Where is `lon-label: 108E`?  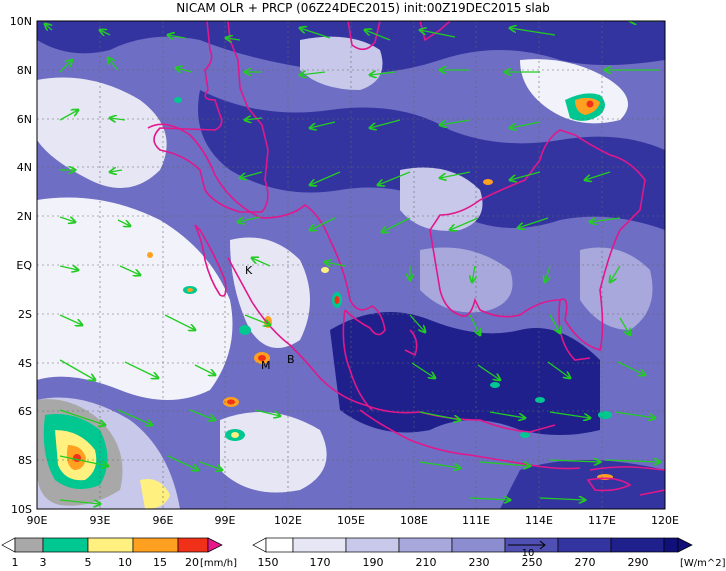
lon-label: 108E is located at coordinates (414, 520).